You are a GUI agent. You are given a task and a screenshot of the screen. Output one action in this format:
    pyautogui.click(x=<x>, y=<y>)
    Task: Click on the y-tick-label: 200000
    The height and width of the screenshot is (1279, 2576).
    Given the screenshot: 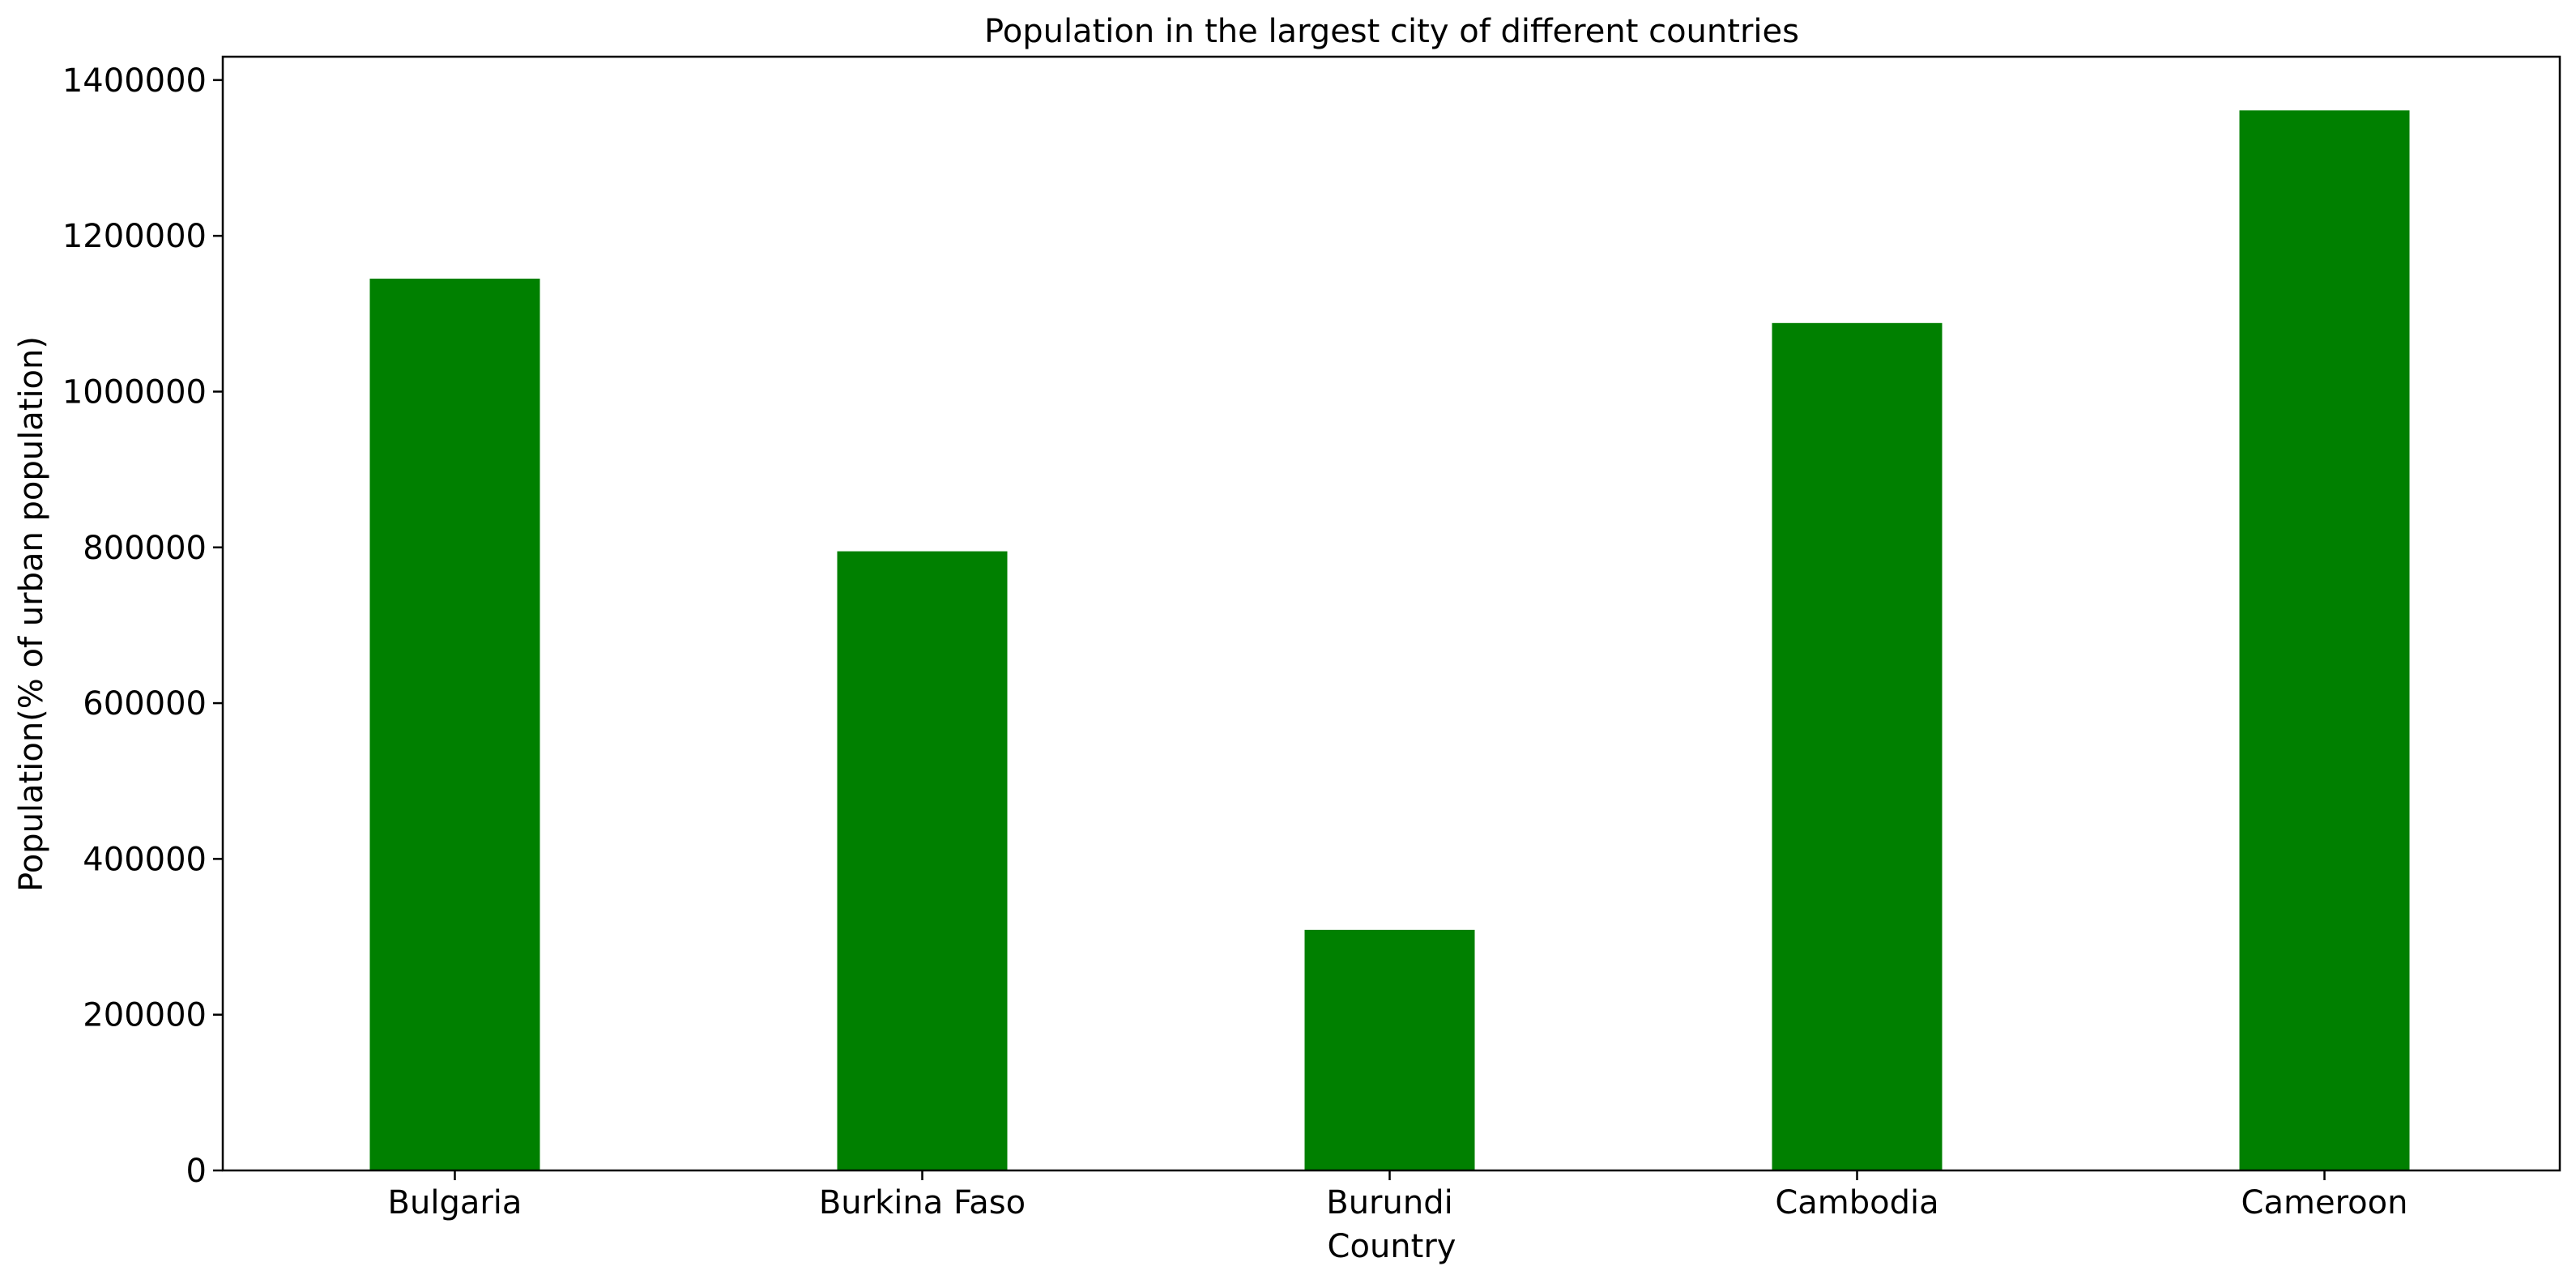 What is the action you would take?
    pyautogui.click(x=145, y=1015)
    